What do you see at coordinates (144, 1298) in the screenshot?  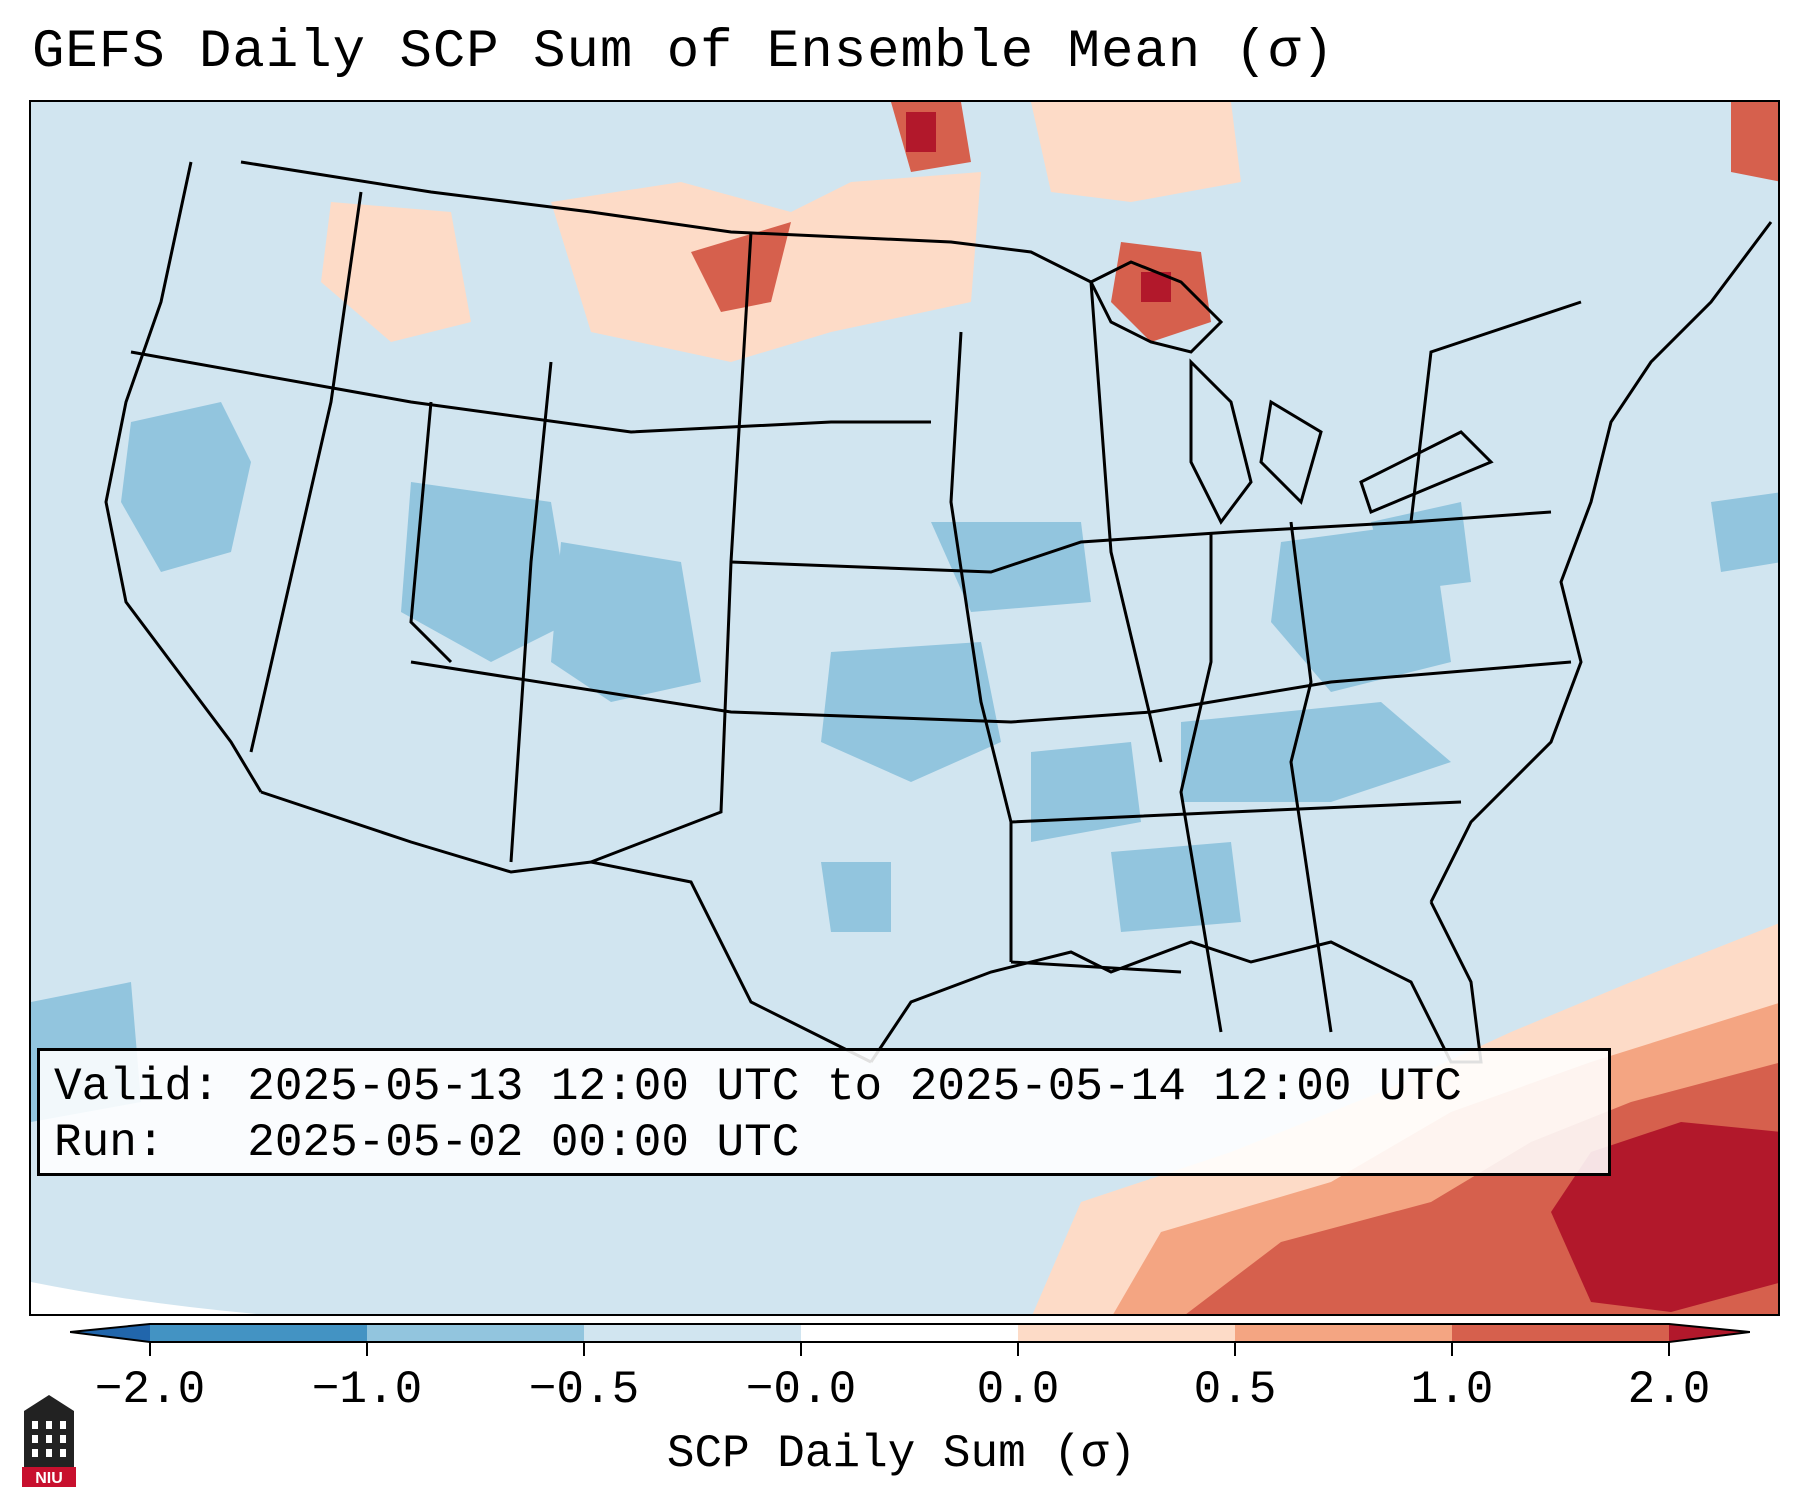 I see `projection-edge` at bounding box center [144, 1298].